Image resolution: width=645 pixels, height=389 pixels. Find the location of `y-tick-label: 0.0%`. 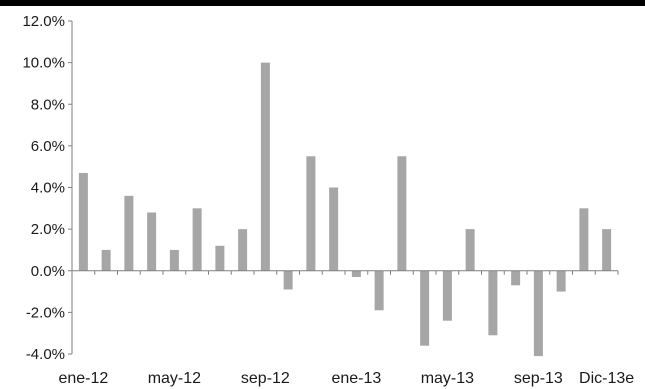

y-tick-label: 0.0% is located at coordinates (48, 271).